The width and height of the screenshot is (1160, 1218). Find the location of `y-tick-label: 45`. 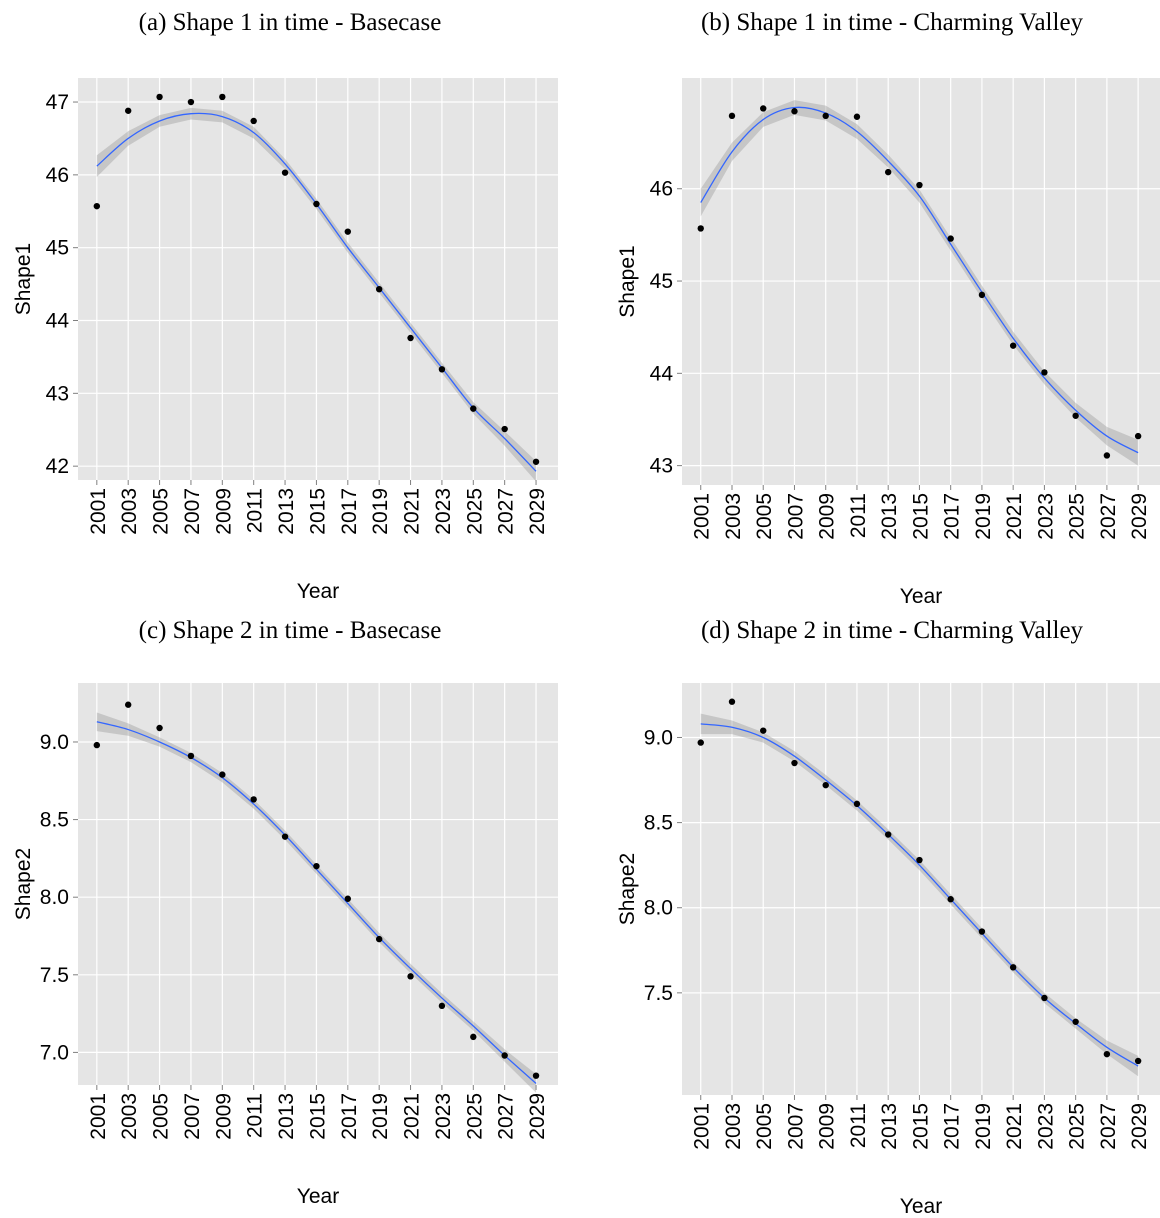

y-tick-label: 45 is located at coordinates (661, 281).